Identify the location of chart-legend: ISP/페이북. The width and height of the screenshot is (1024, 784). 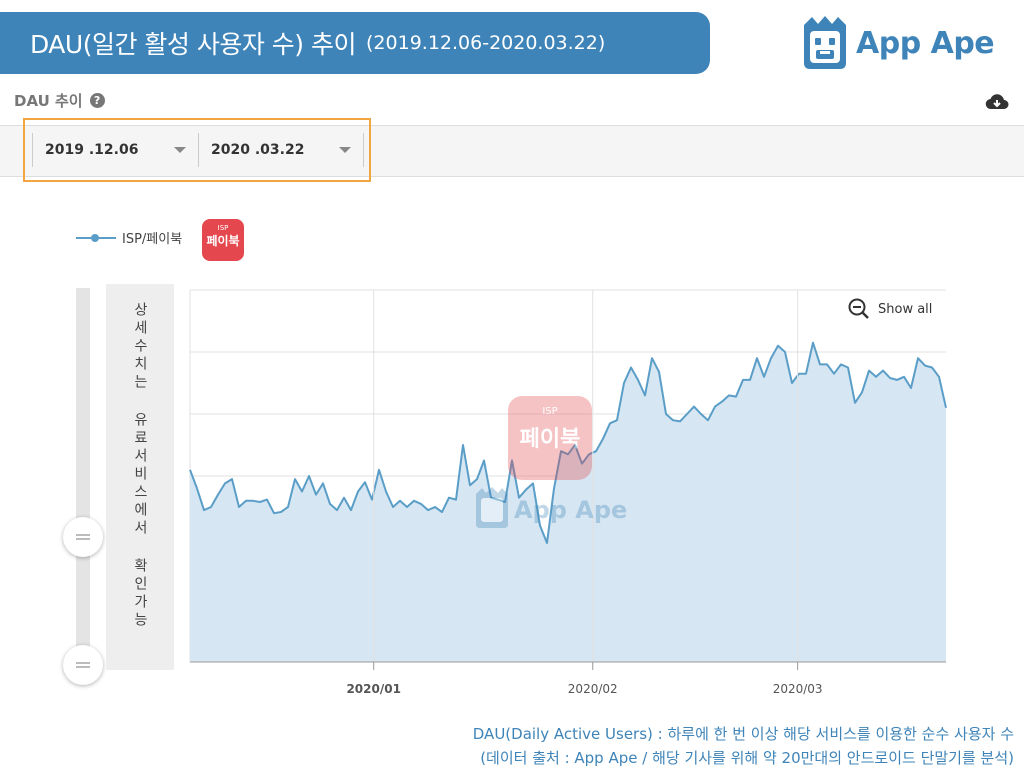
(129, 237).